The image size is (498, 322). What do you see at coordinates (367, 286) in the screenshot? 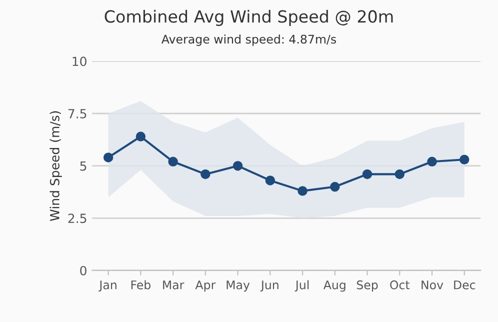
I see `x-tick-label: Sep` at bounding box center [367, 286].